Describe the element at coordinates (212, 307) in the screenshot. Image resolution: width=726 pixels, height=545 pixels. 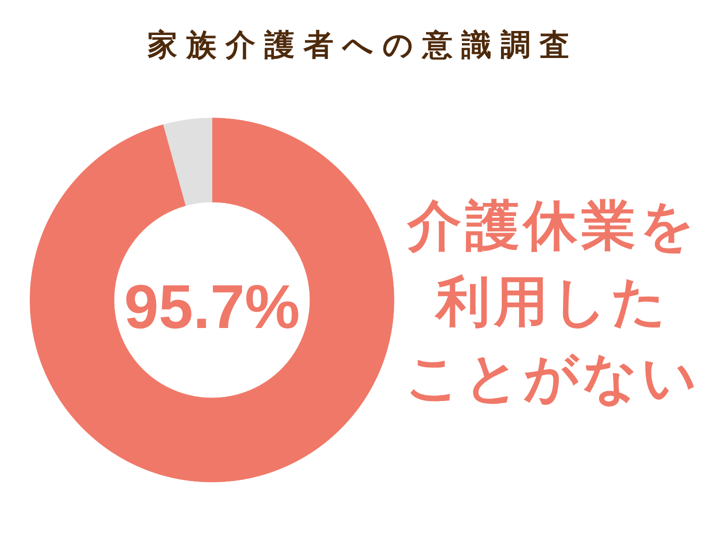
I see `data-label: 95.7%` at that location.